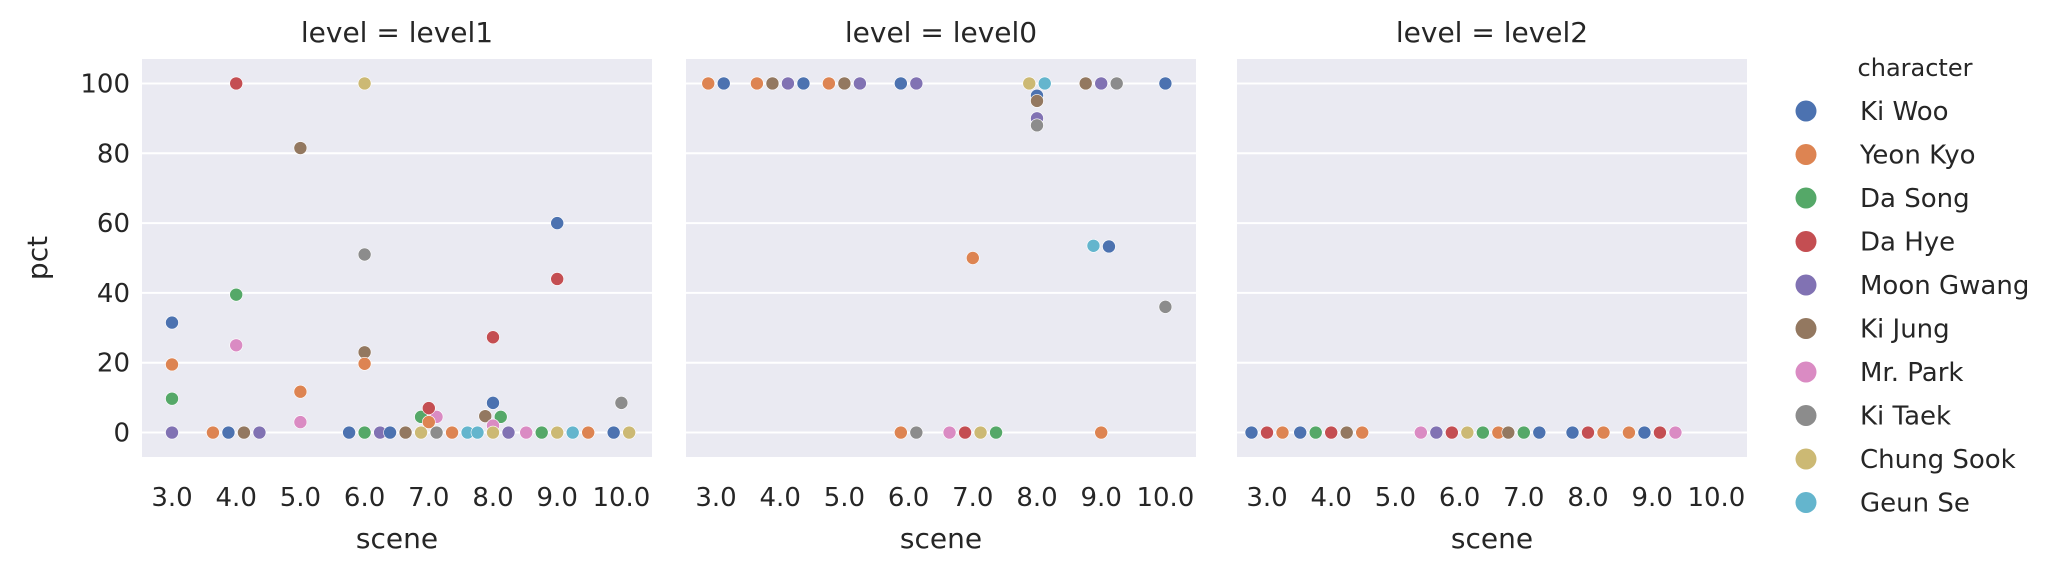 The width and height of the screenshot is (2059, 577). Describe the element at coordinates (1911, 373) in the screenshot. I see `legend-label: Mr. Park` at that location.